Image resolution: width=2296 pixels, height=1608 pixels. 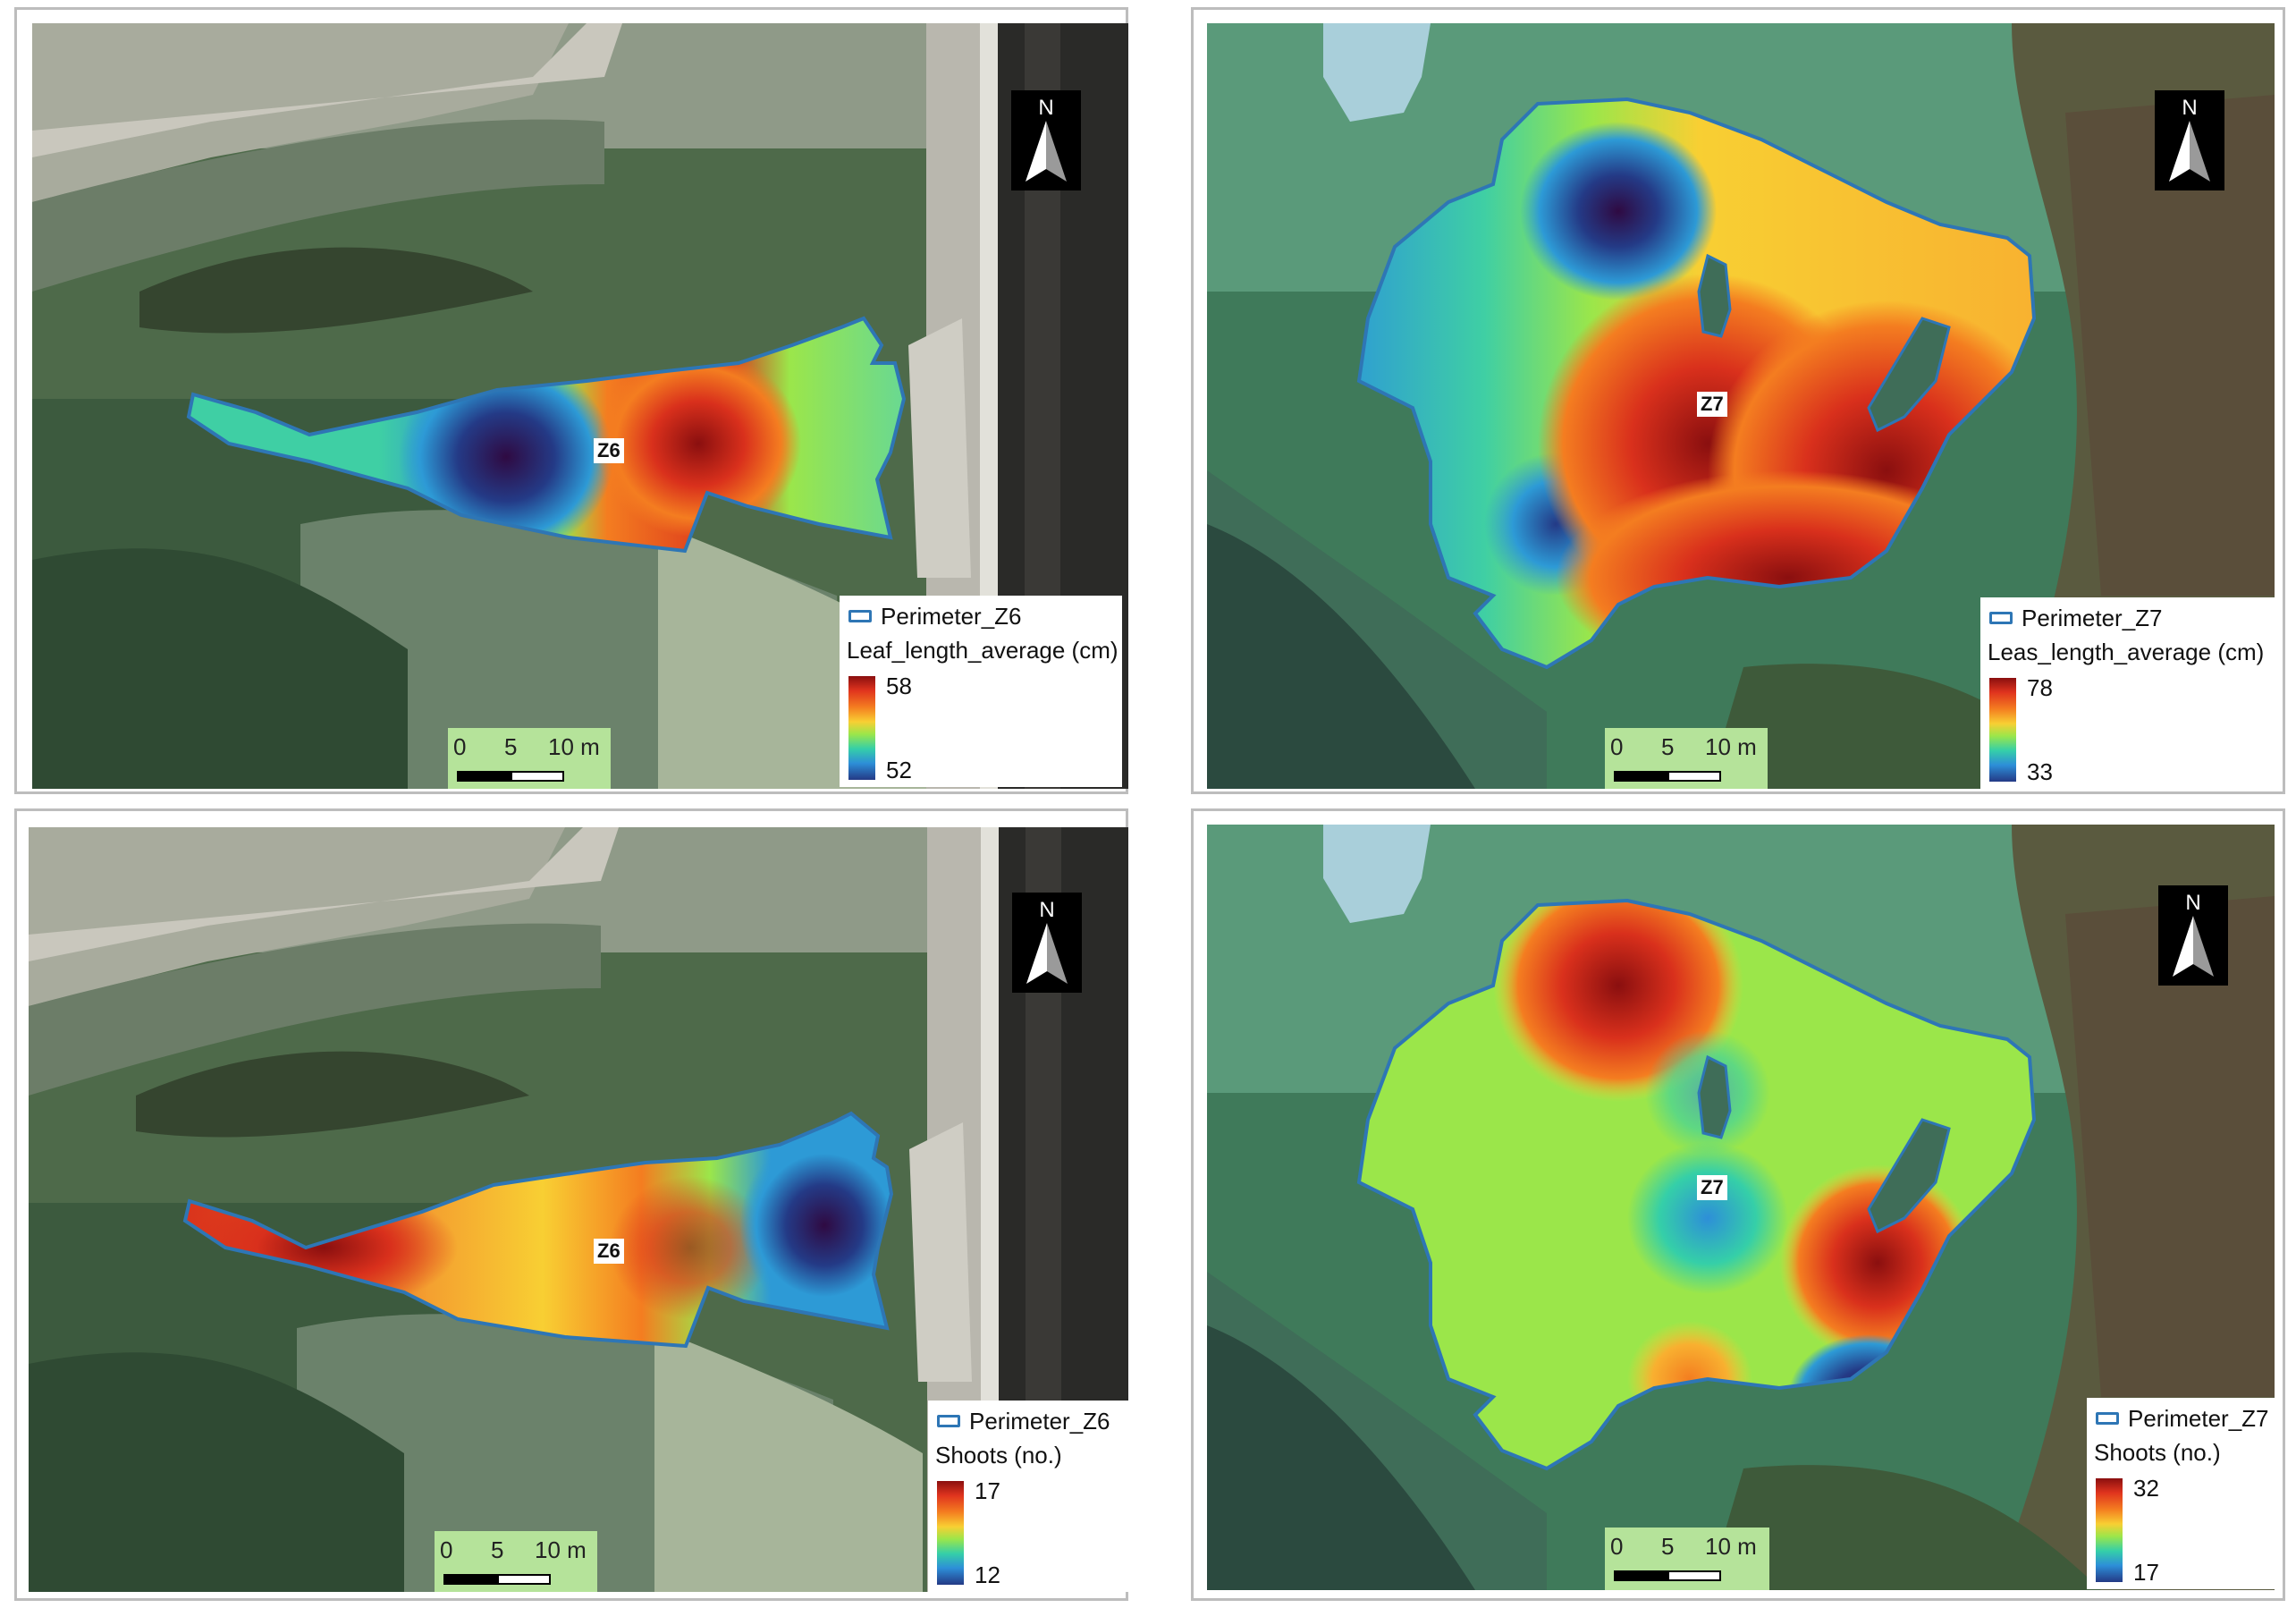 I want to click on legend-min-value: 33, so click(x=2040, y=772).